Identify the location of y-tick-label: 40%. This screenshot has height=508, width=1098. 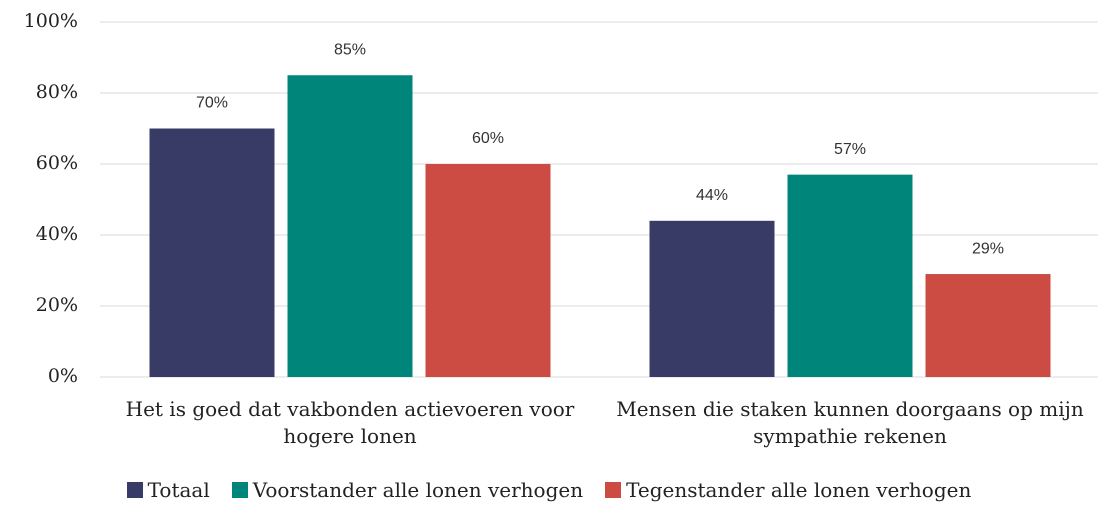
(57, 234).